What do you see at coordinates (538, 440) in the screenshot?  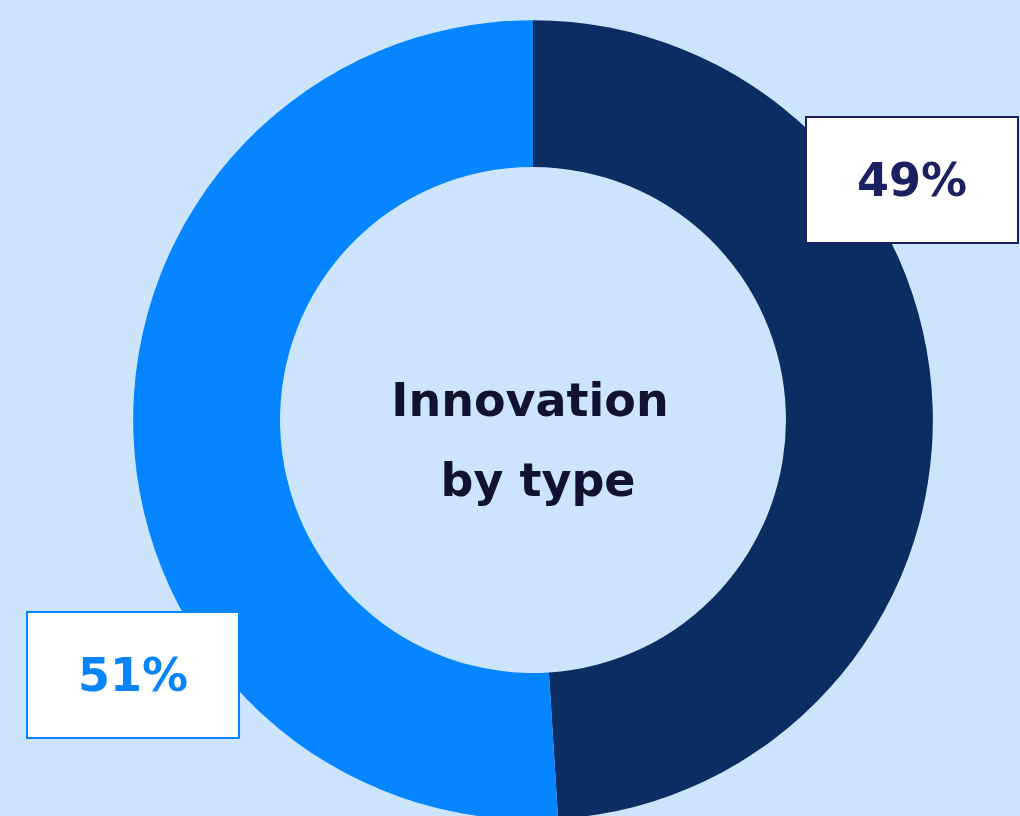 I see `text: Innovation by type` at bounding box center [538, 440].